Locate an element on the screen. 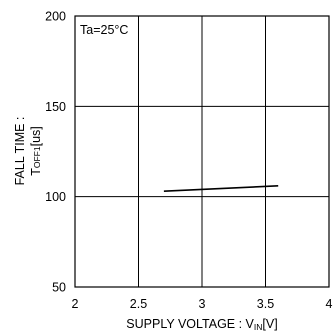 The height and width of the screenshot is (334, 334). x-tick-label: 4 is located at coordinates (329, 304).